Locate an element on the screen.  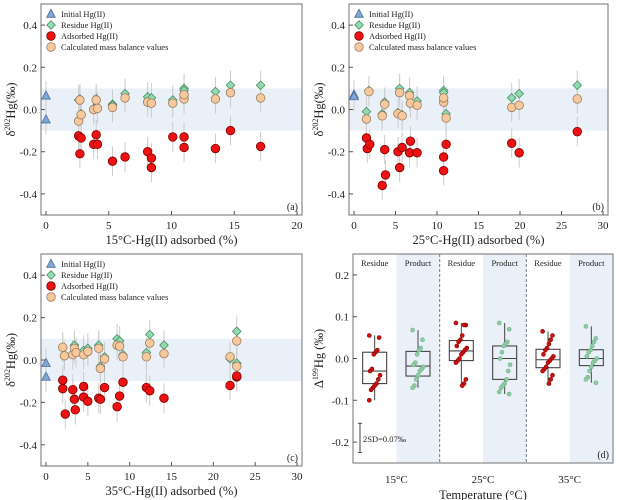
y-tick-label: 0.1 is located at coordinates (342, 318).